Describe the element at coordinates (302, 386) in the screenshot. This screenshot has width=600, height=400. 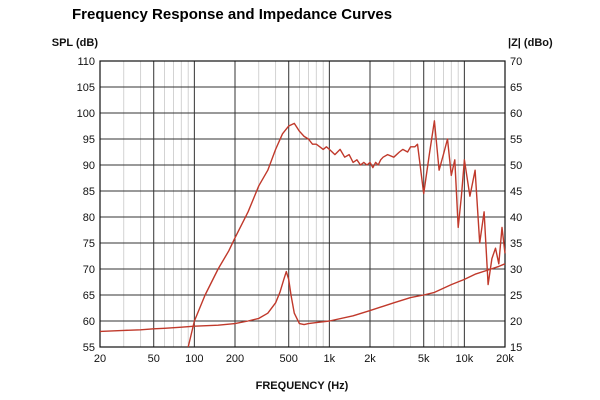
I see `x-axis-label: FREQUENCY (Hz)` at that location.